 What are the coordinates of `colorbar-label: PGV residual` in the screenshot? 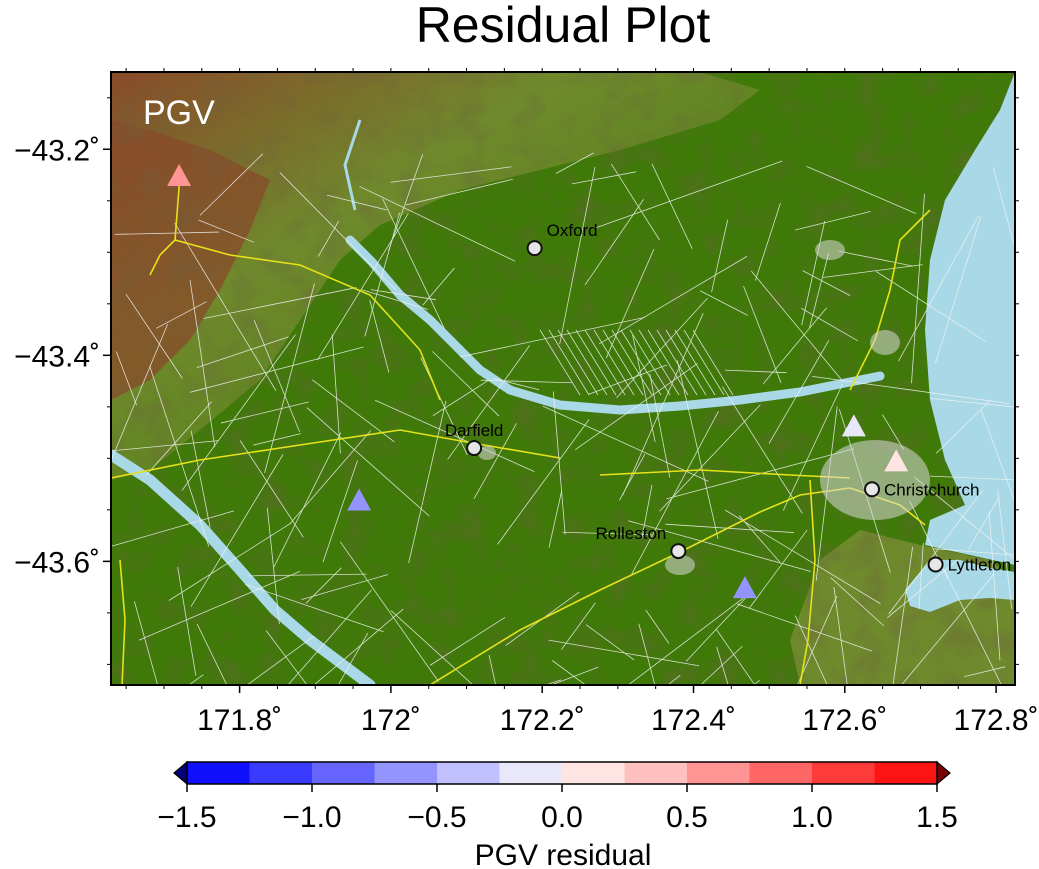 It's located at (563, 854).